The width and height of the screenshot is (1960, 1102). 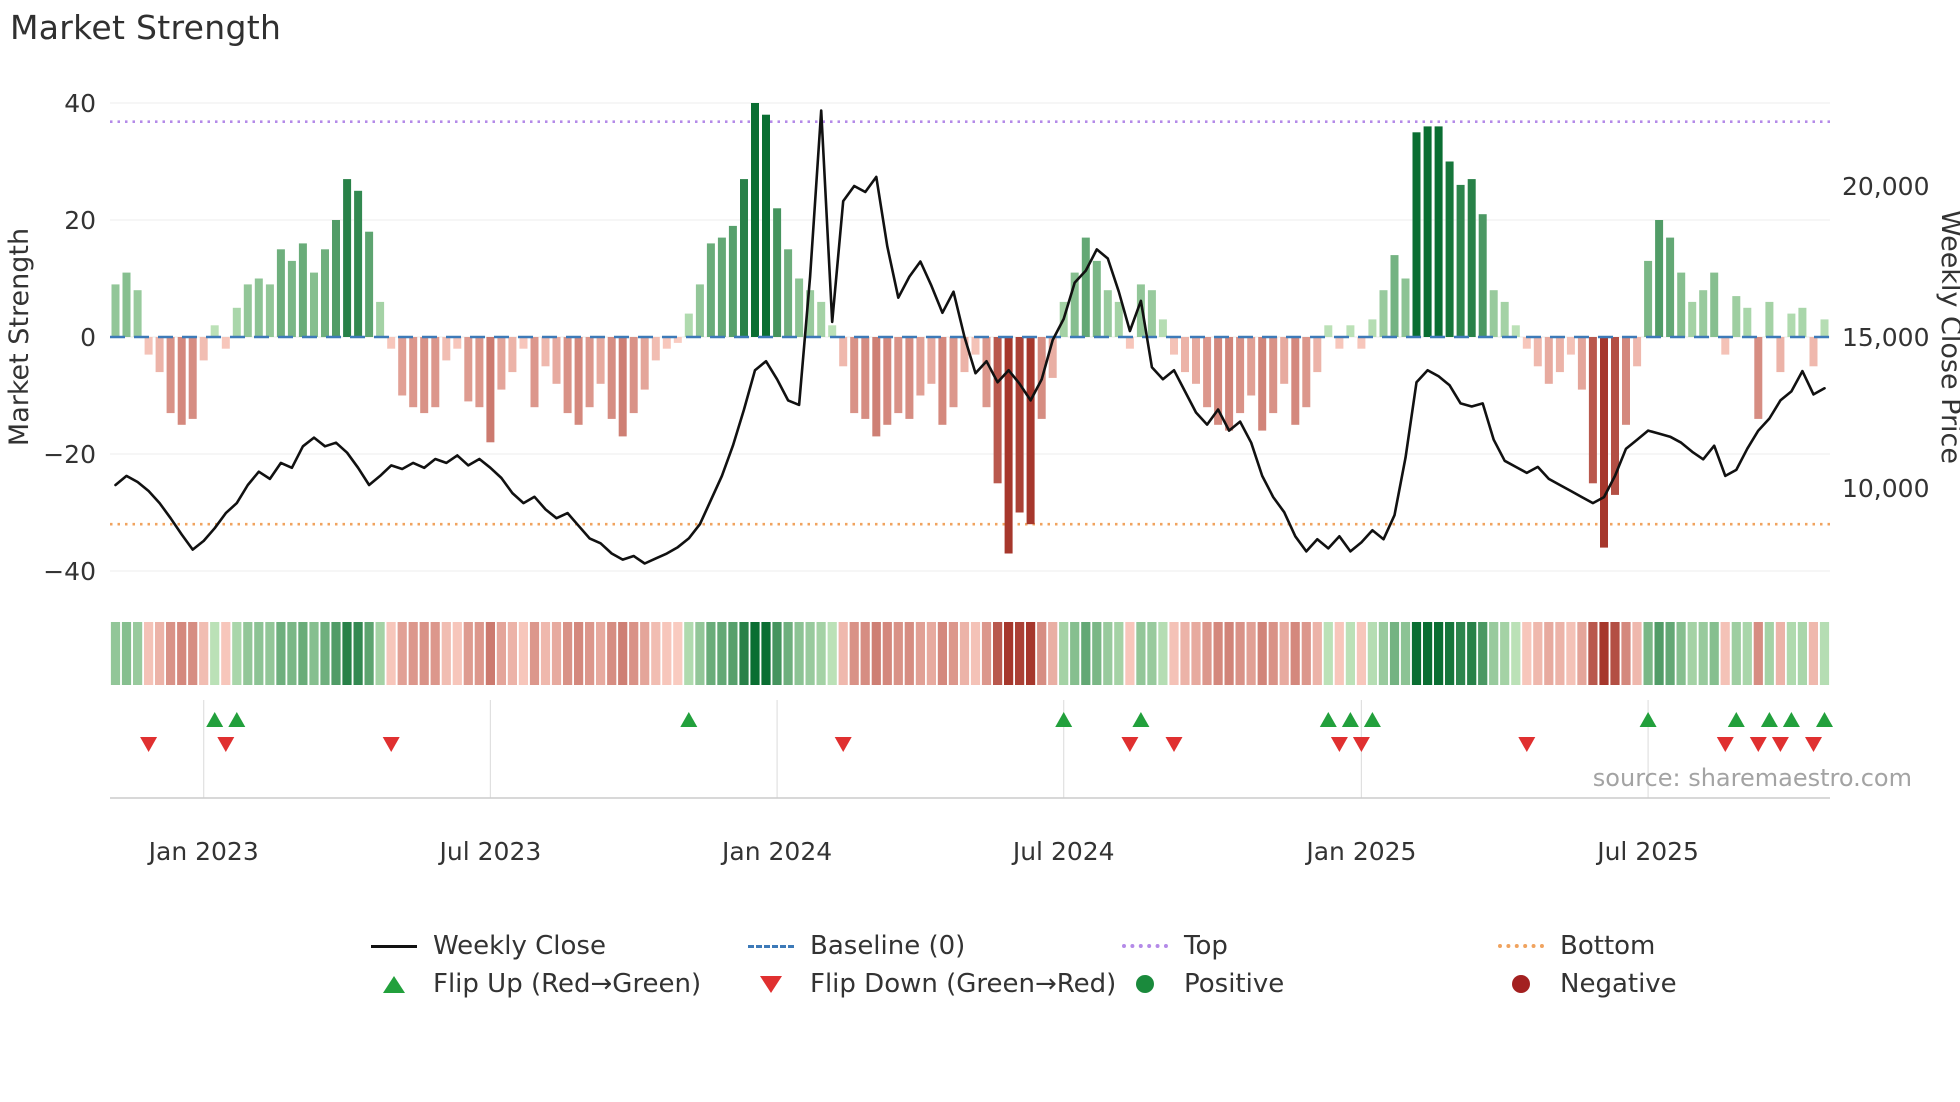 What do you see at coordinates (519, 946) in the screenshot?
I see `legend-label-weekly-close: Weekly Close` at bounding box center [519, 946].